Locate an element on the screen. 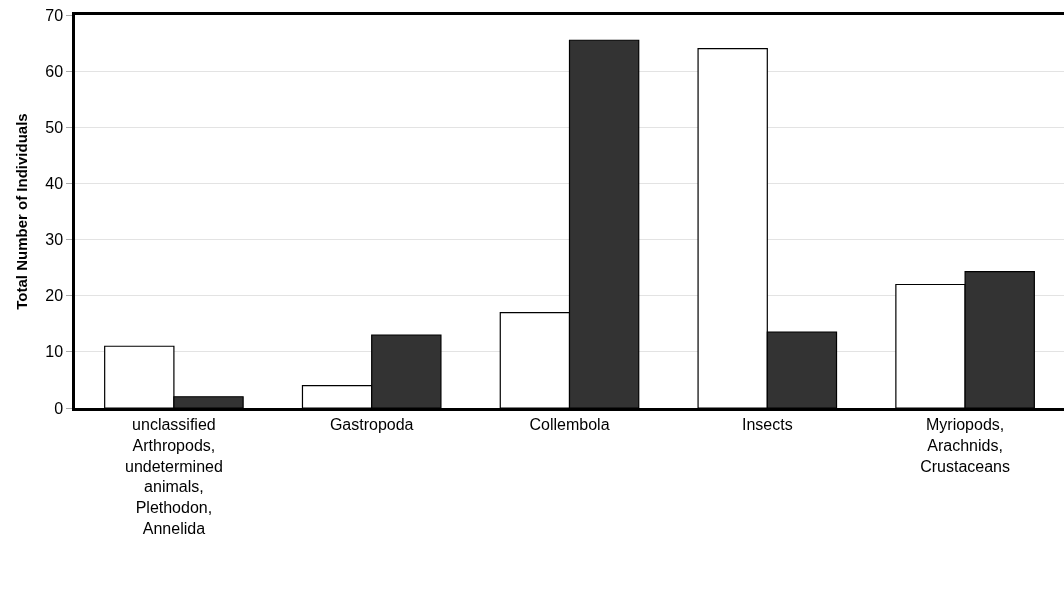 The image size is (1064, 593). y-tick-label: 50 is located at coordinates (54, 127).